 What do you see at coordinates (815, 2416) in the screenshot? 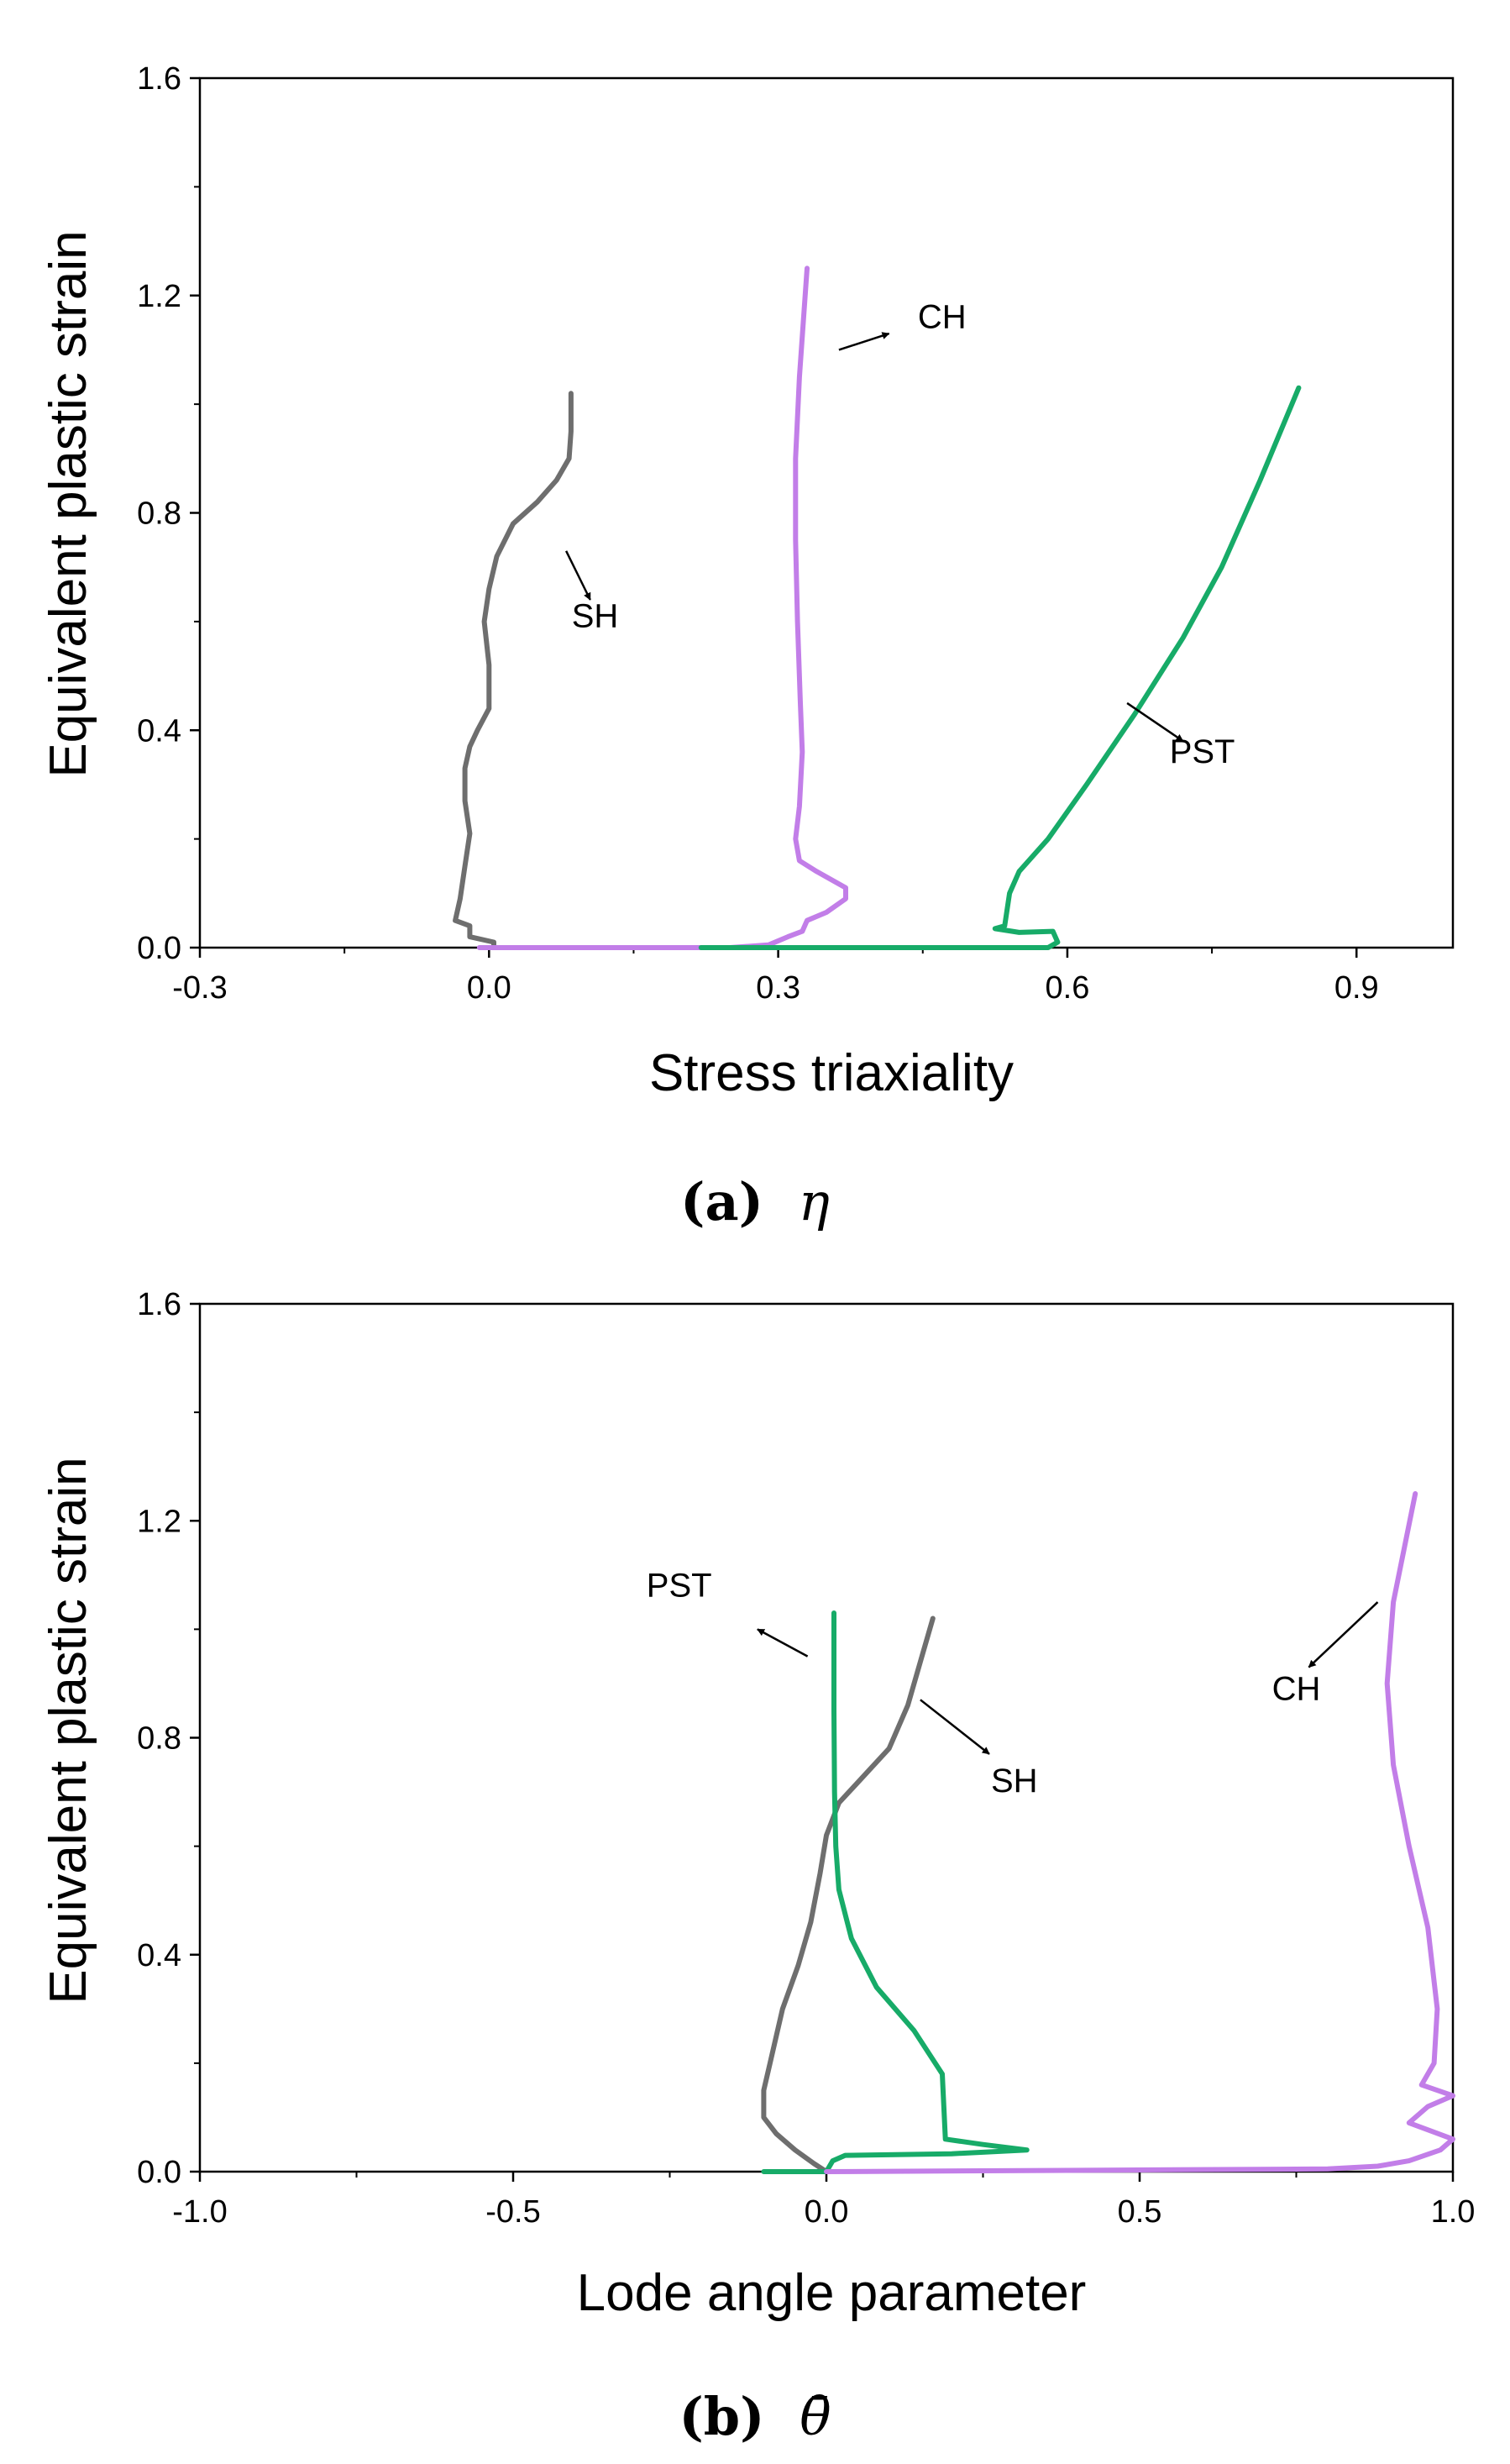
I see `caption-symbol: θ̄` at bounding box center [815, 2416].